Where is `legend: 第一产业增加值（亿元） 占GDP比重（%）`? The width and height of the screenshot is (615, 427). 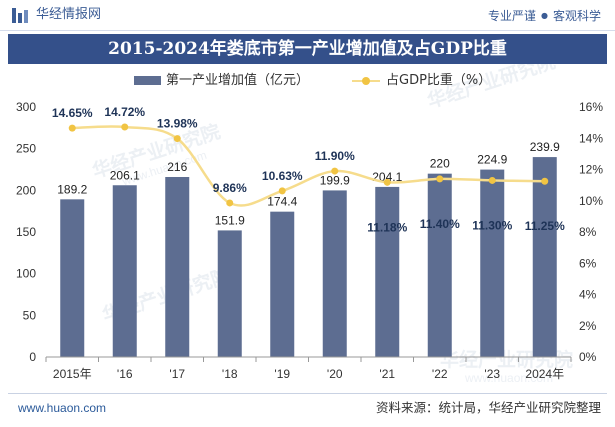
legend: 第一产业增加值（亿元） 占GDP比重（%） is located at coordinates (307, 81).